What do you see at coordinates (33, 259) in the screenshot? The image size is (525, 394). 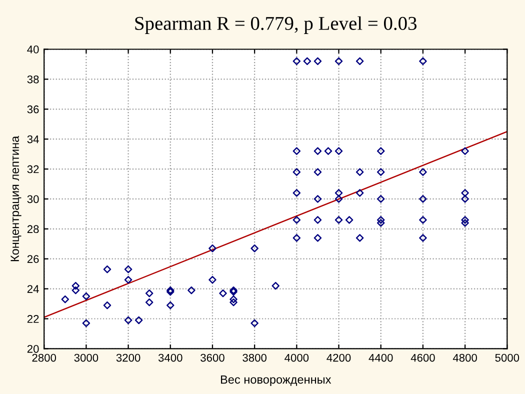 I see `y-tick-label: 26` at bounding box center [33, 259].